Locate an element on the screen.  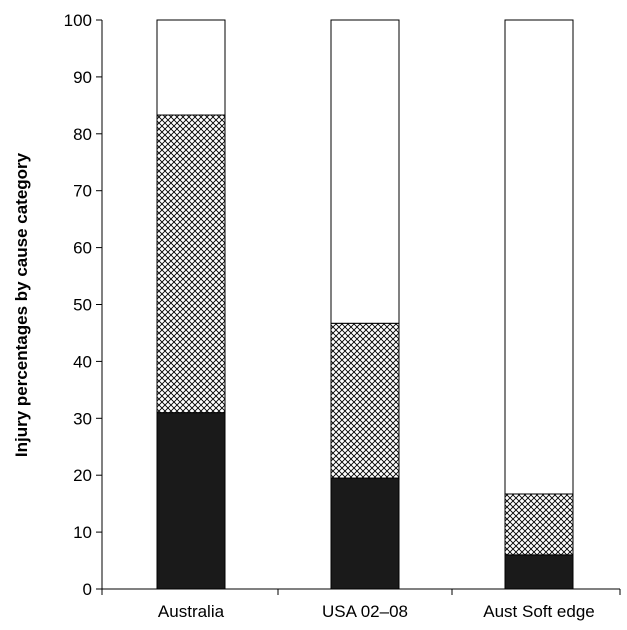
y-tick-label: 20 is located at coordinates (82, 475).